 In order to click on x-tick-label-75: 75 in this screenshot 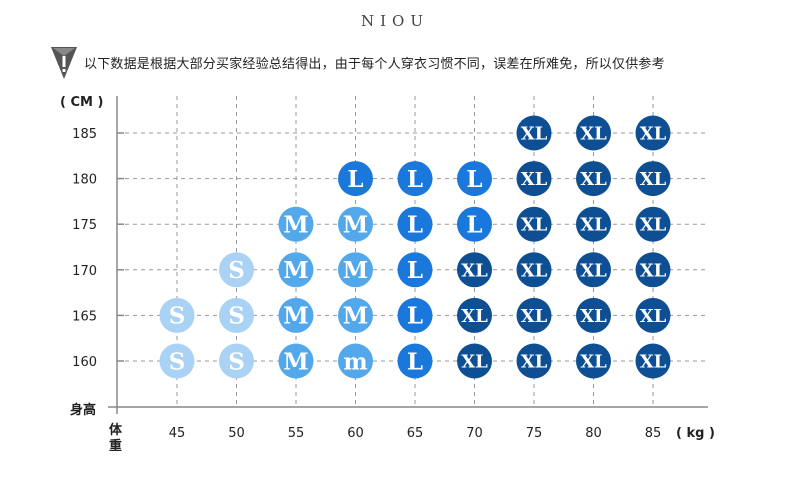, I will do `click(534, 433)`.